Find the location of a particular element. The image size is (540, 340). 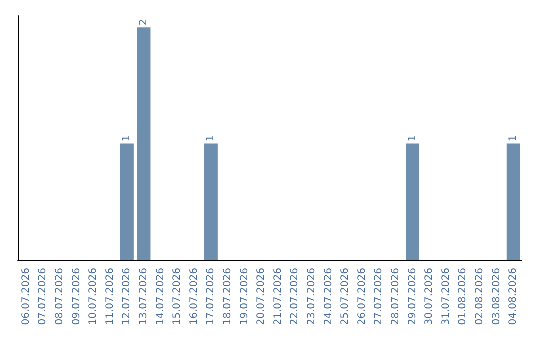

x-tick-label: 17.07.2026 is located at coordinates (211, 297).